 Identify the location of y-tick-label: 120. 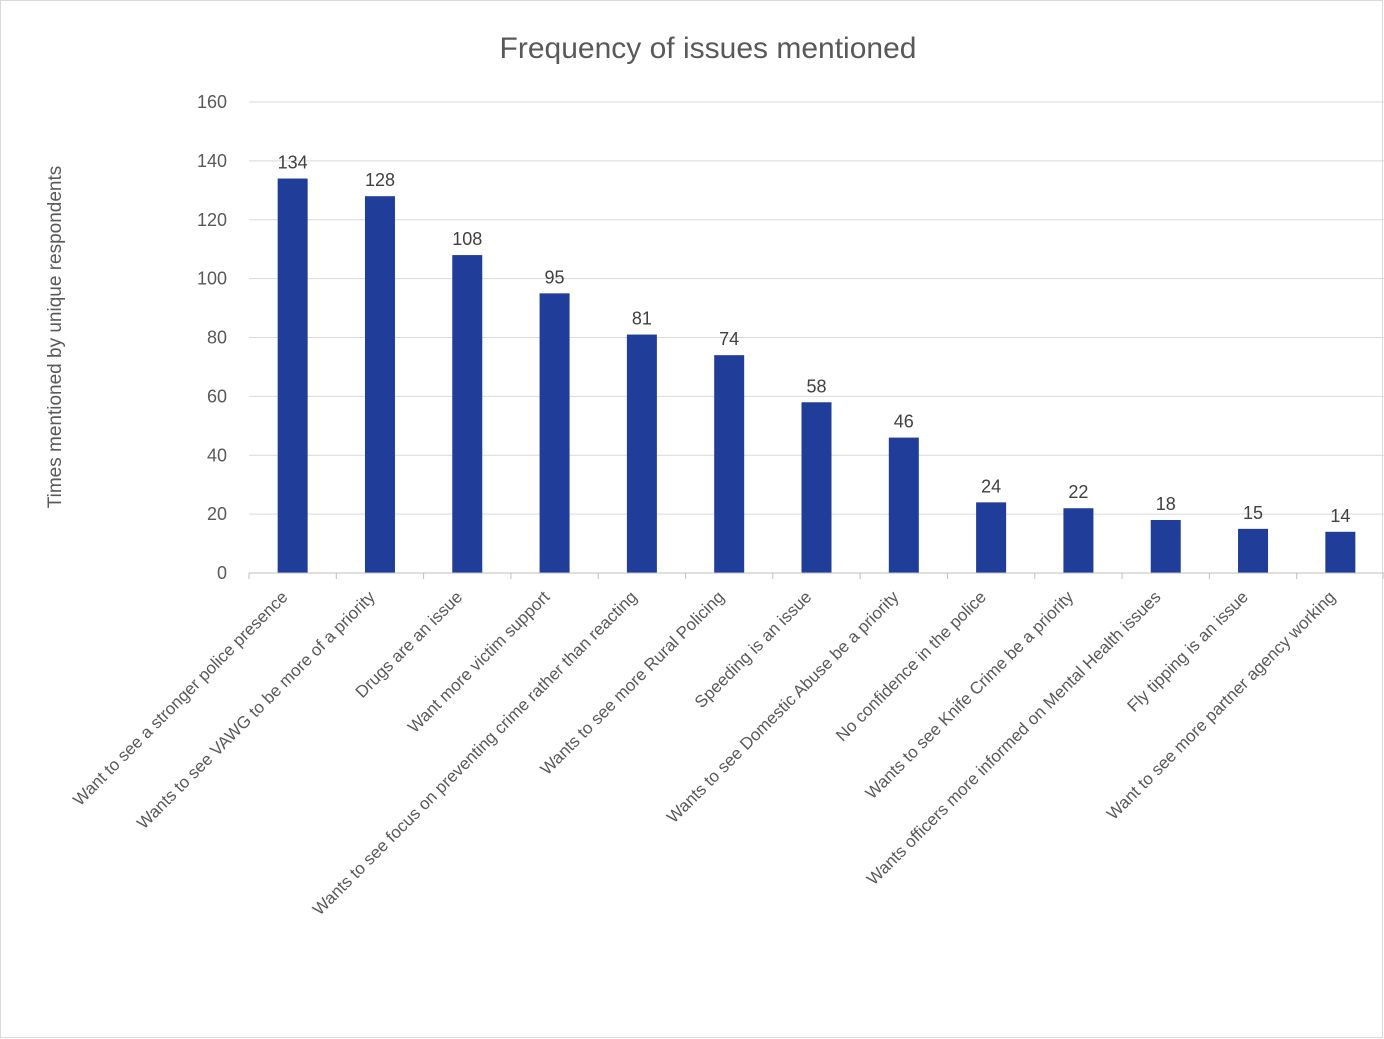
(212, 220).